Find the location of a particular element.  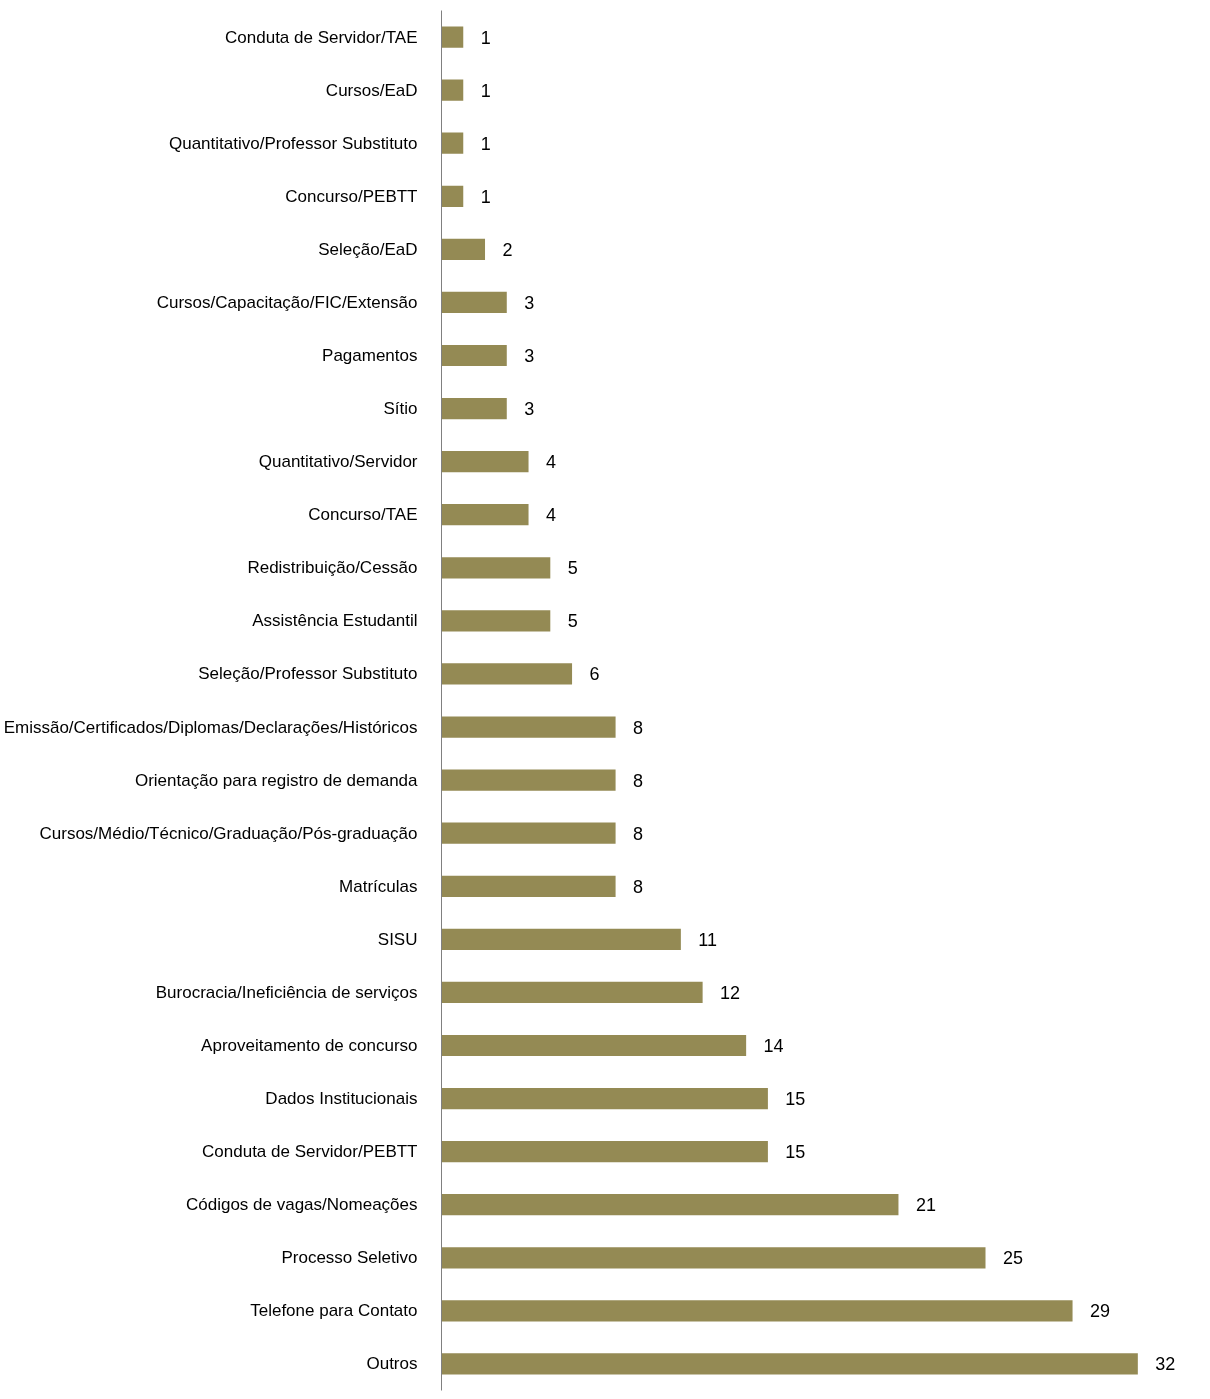

y-tick-label: Conduta de Servidor/PEBTT is located at coordinates (310, 1152).